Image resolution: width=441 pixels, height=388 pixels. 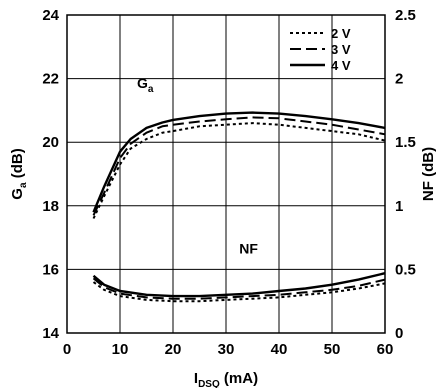 What do you see at coordinates (50, 206) in the screenshot?
I see `y-left-tick-label: 18` at bounding box center [50, 206].